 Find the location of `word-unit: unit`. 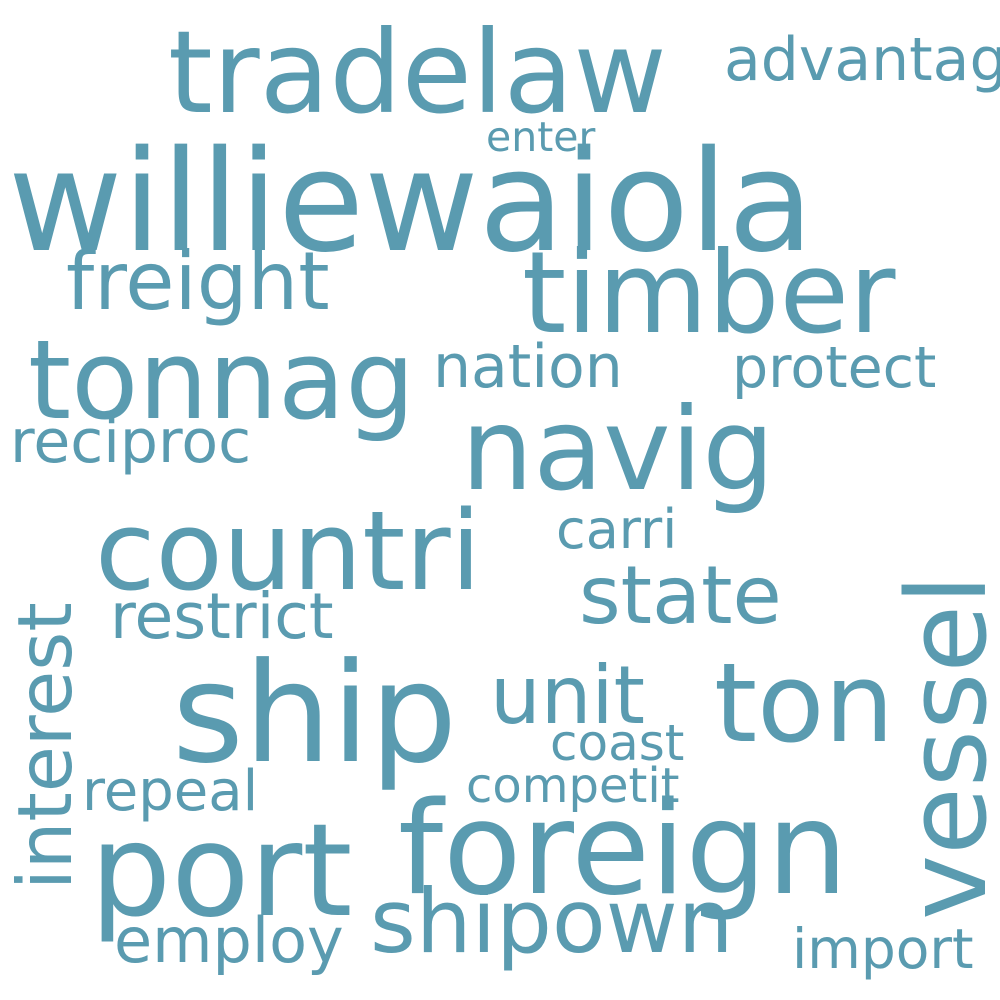

word-unit: unit is located at coordinates (567, 695).